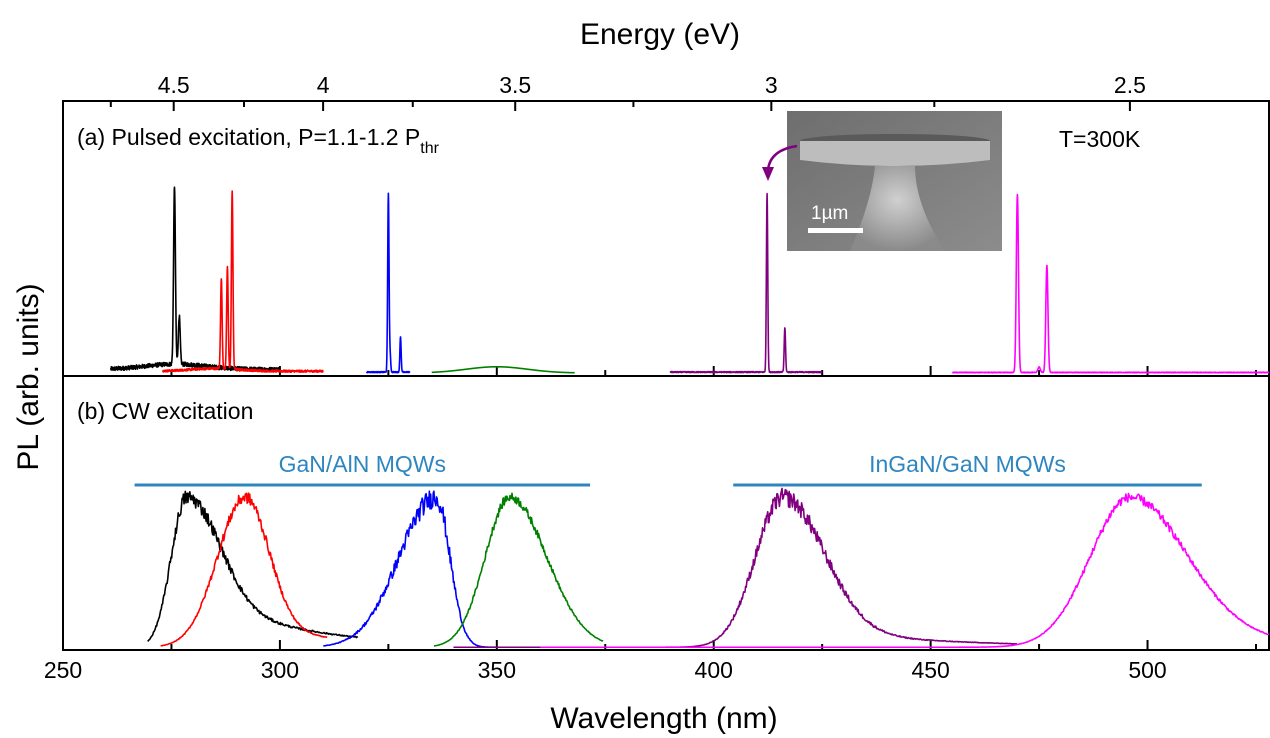  Describe the element at coordinates (323, 85) in the screenshot. I see `top-tick-label: 4` at that location.